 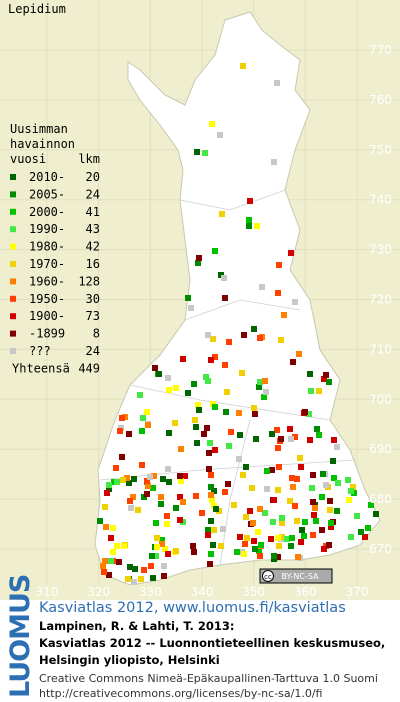 What do you see at coordinates (380, 200) in the screenshot?
I see `y-tick-label: 740` at bounding box center [380, 200].